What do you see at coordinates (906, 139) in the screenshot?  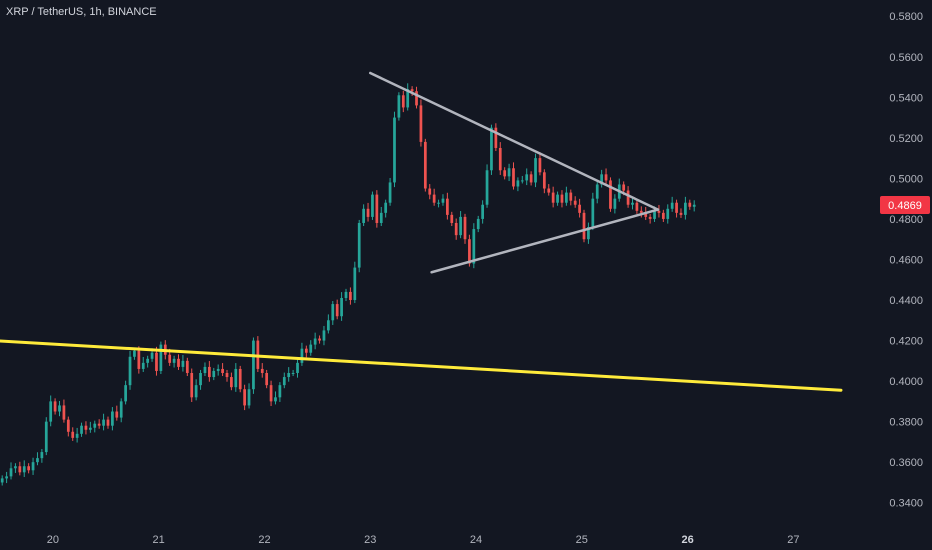 I see `price-tick-label: 0.5200` at bounding box center [906, 139].